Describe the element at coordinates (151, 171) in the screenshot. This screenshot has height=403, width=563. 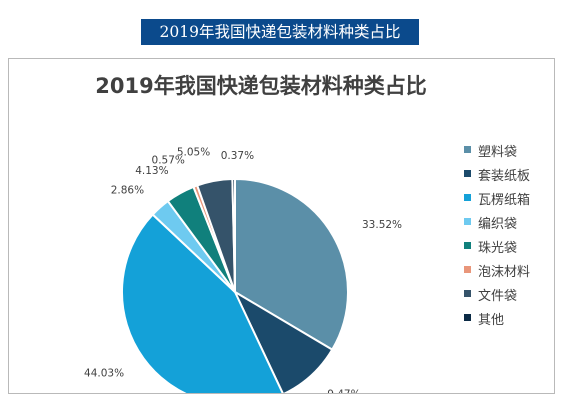
I see `data-label-5: 4.13%` at that location.